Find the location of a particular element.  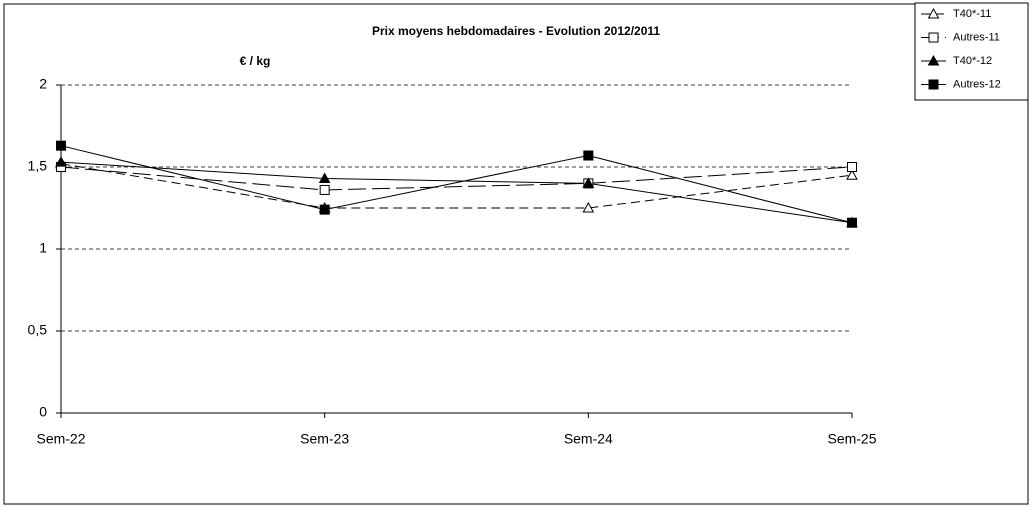

y-tick-label: 1,5 is located at coordinates (38, 166).